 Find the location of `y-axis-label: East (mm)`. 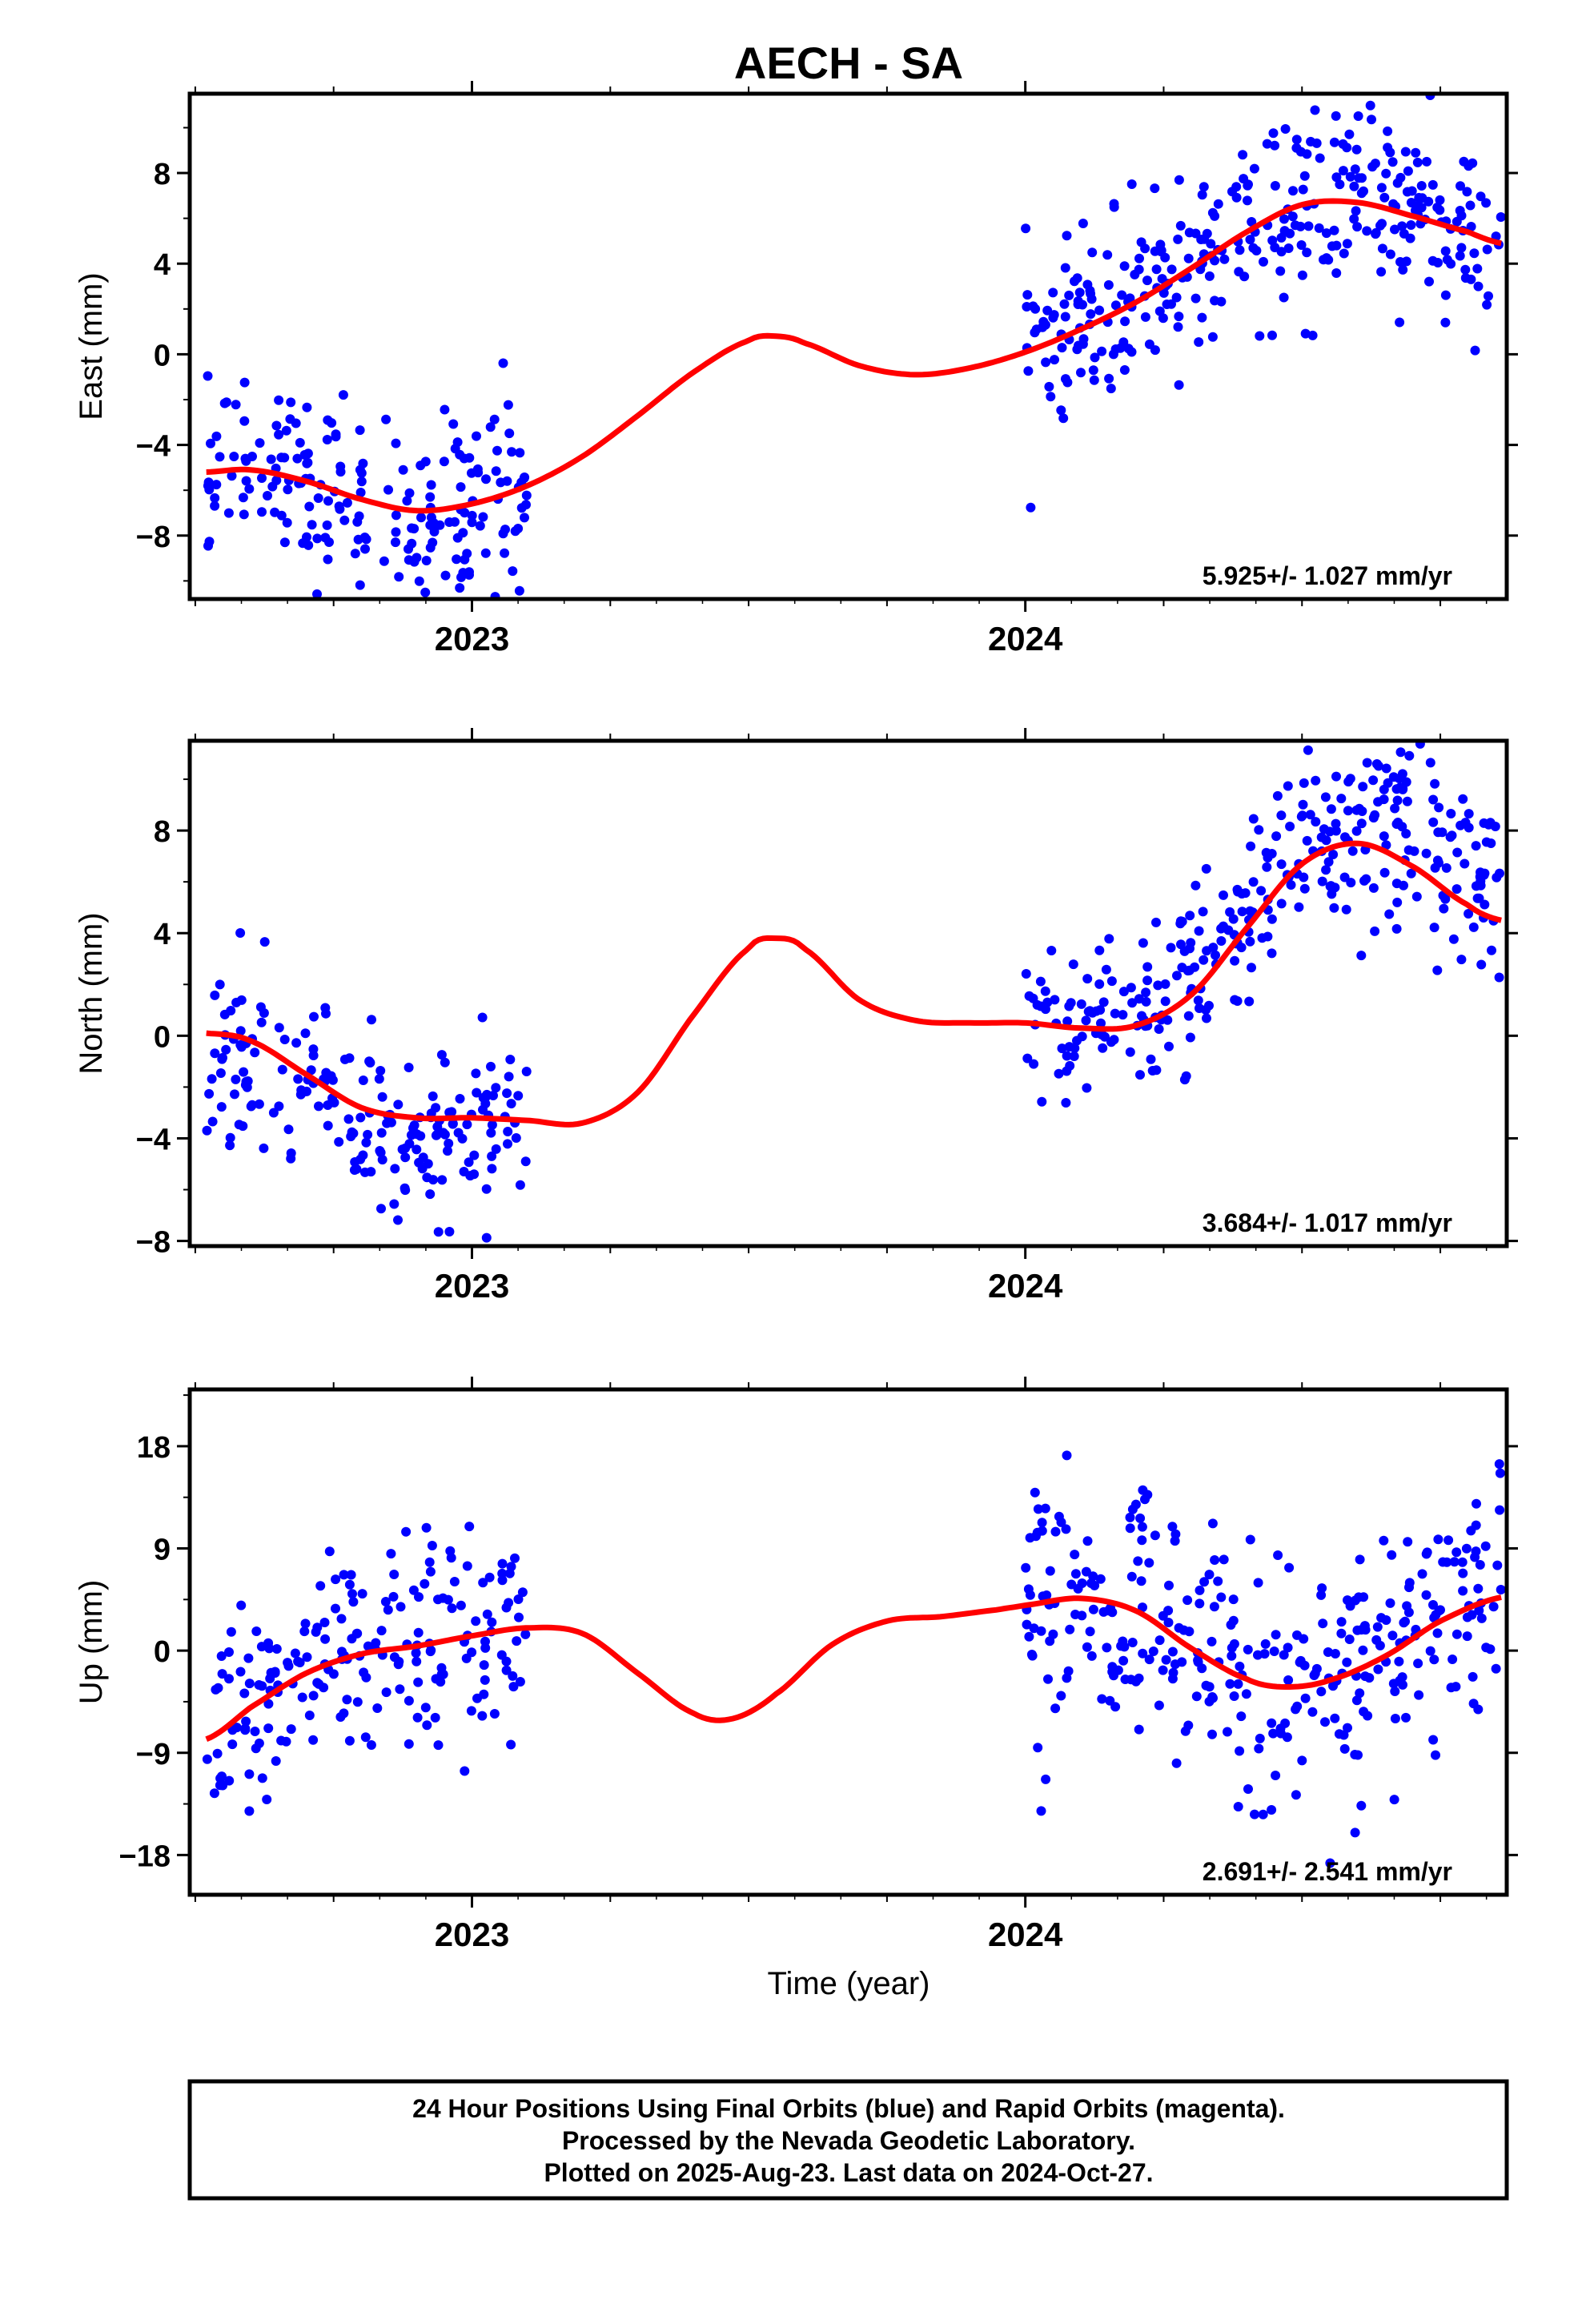

y-axis-label: East (mm) is located at coordinates (91, 346).